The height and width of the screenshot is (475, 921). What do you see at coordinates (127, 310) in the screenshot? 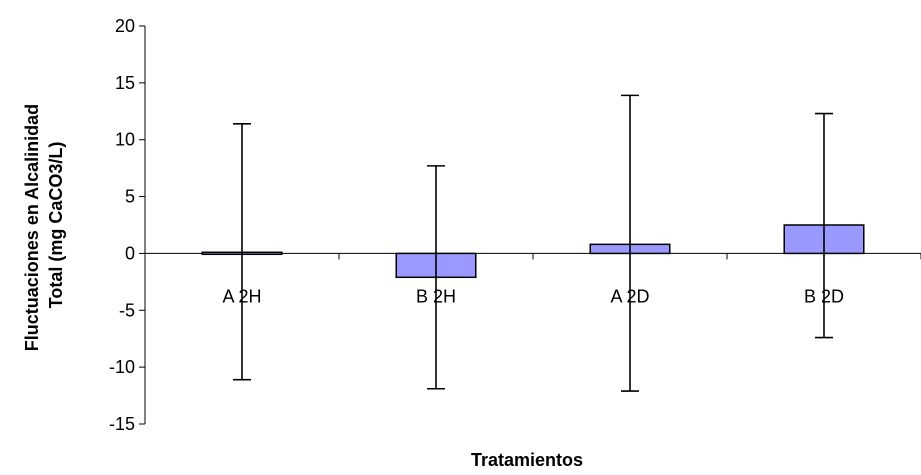
I see `y-tick-label: -5` at bounding box center [127, 310].